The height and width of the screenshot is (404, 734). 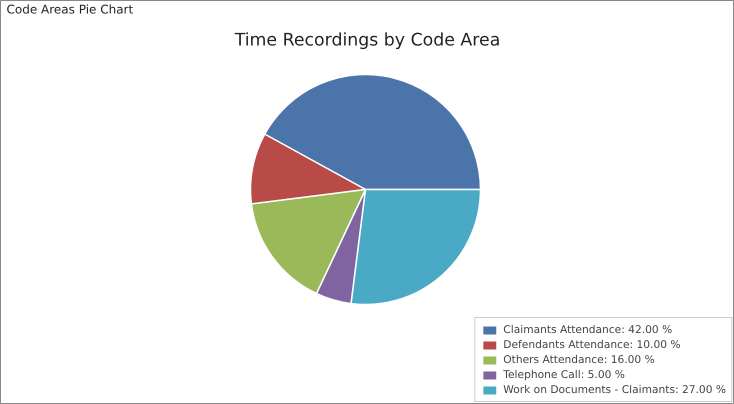 I want to click on legend-label: Others Attendance: 16.00 %, so click(x=579, y=359).